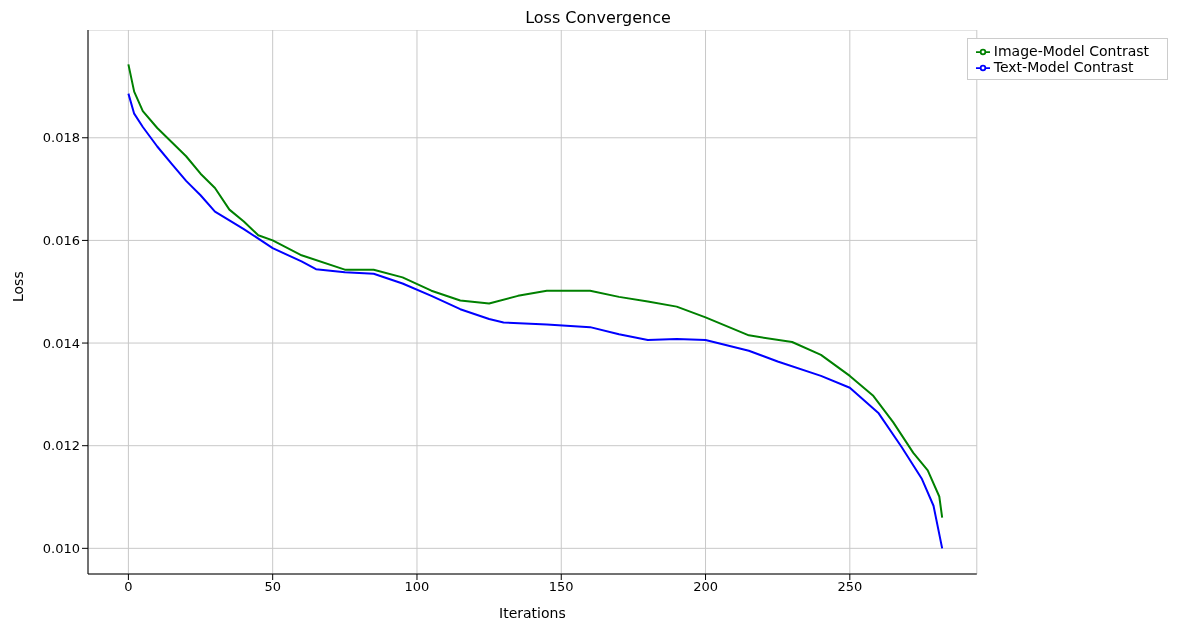  I want to click on y-tick-label: 0.010, so click(61, 548).